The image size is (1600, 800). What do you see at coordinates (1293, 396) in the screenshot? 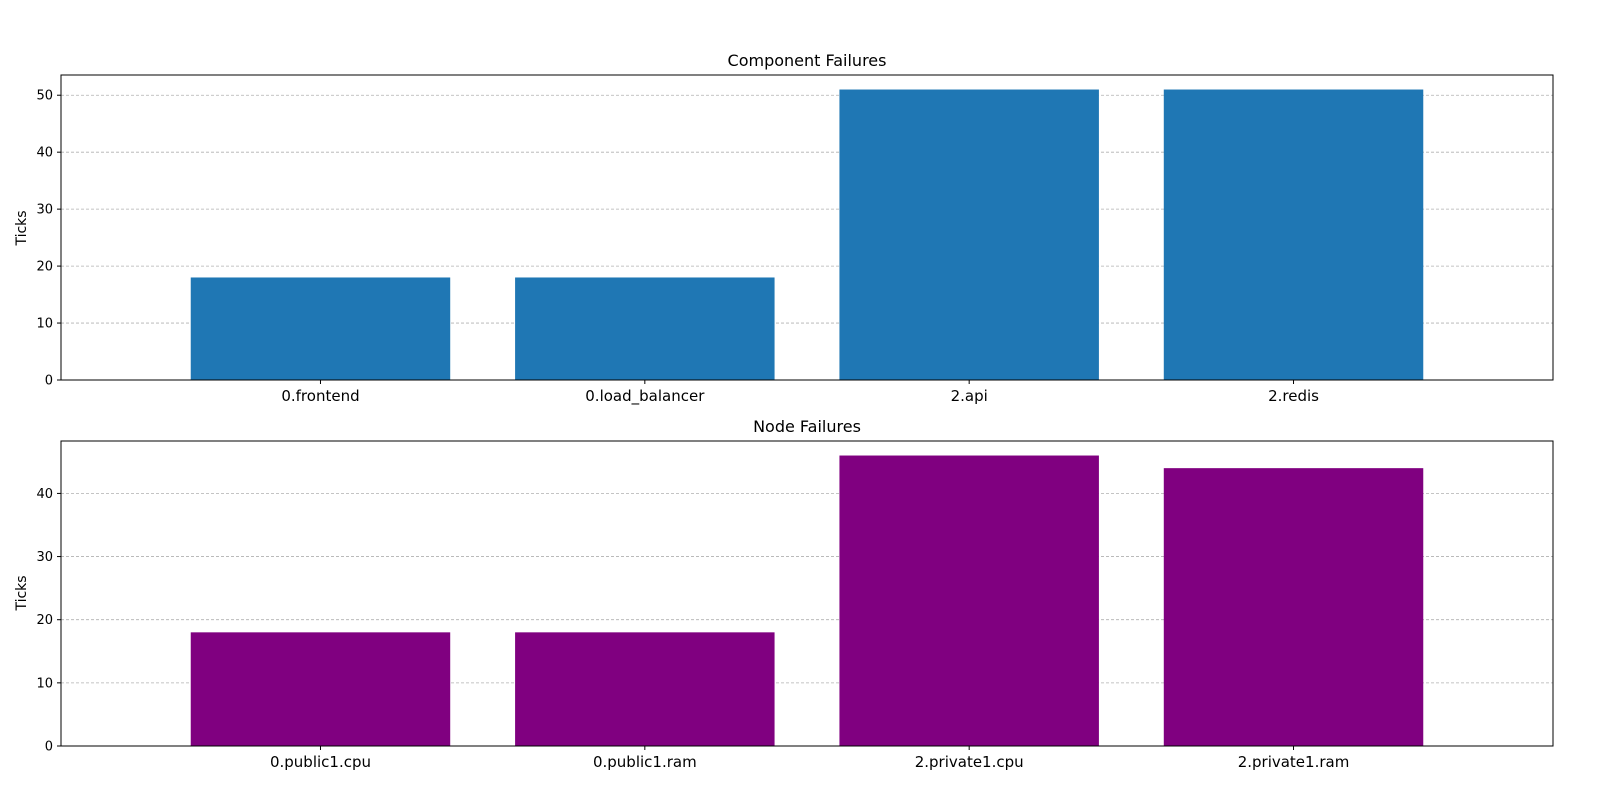
I see `x-tick-label: 2.redis` at bounding box center [1293, 396].